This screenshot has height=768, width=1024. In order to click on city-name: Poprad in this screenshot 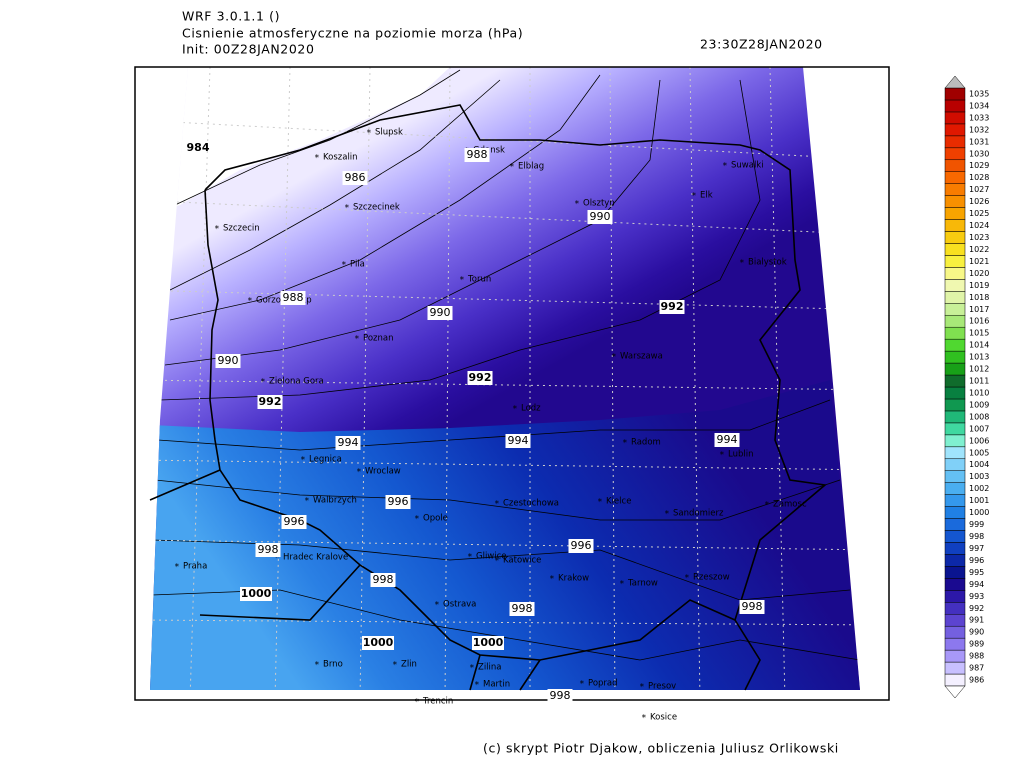, I will do `click(603, 684)`.